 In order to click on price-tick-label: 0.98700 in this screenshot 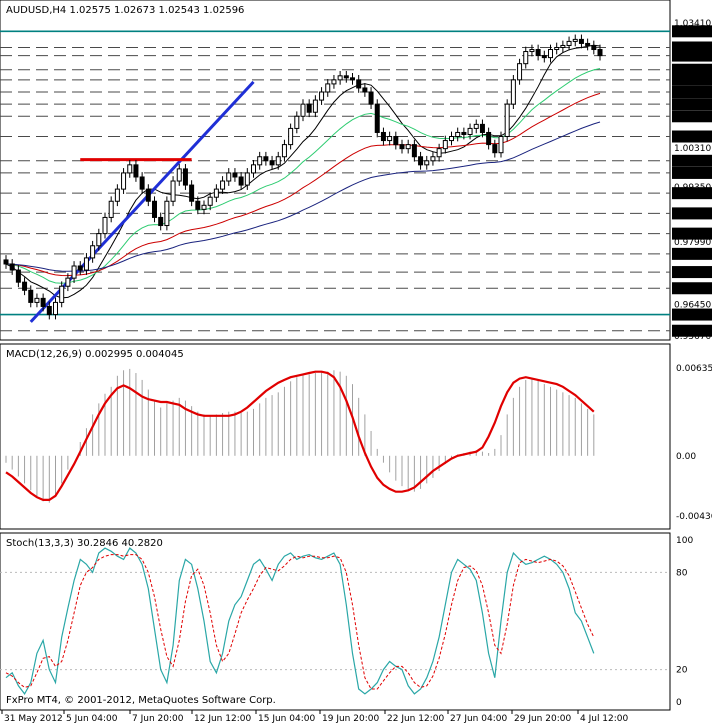, I will do `click(692, 214)`.